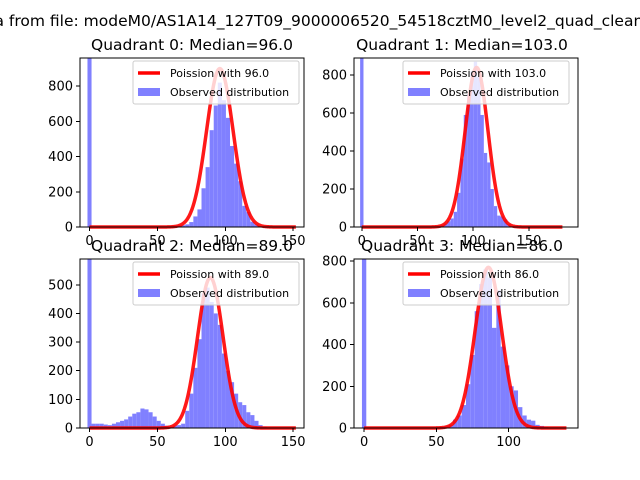 This screenshot has height=480, width=640. Describe the element at coordinates (192, 246) in the screenshot. I see `panel-title: Quadrant 2: Median=89.0` at that location.